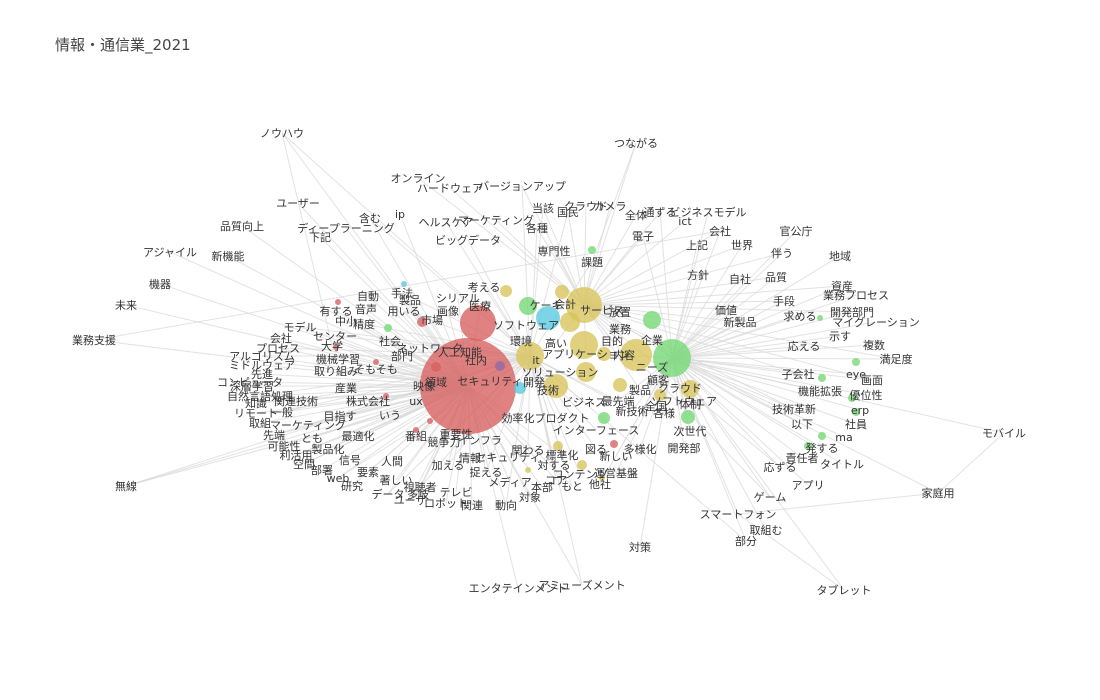  I want to click on node-label: 業務支援, so click(94, 340).